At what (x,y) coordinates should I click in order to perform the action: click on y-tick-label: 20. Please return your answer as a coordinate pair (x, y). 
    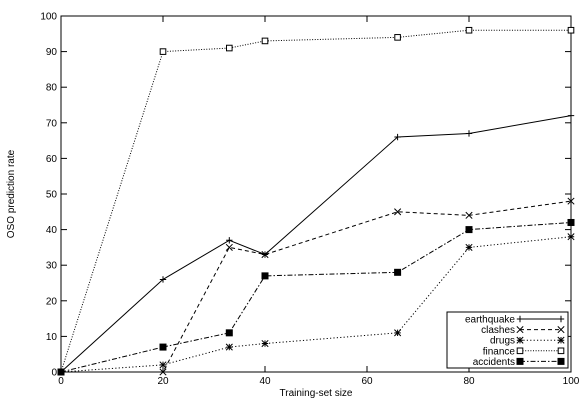
    Looking at the image, I should click on (52, 301).